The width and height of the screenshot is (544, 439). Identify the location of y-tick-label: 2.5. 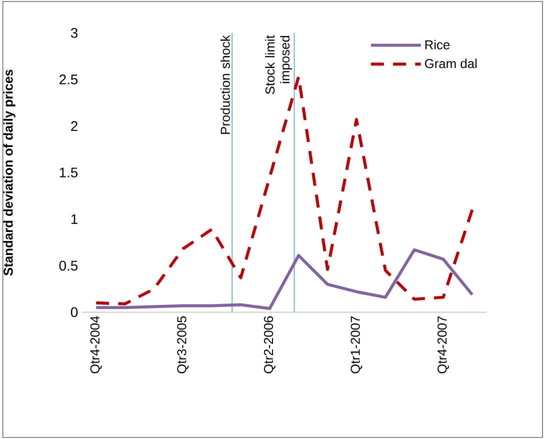
(68, 79).